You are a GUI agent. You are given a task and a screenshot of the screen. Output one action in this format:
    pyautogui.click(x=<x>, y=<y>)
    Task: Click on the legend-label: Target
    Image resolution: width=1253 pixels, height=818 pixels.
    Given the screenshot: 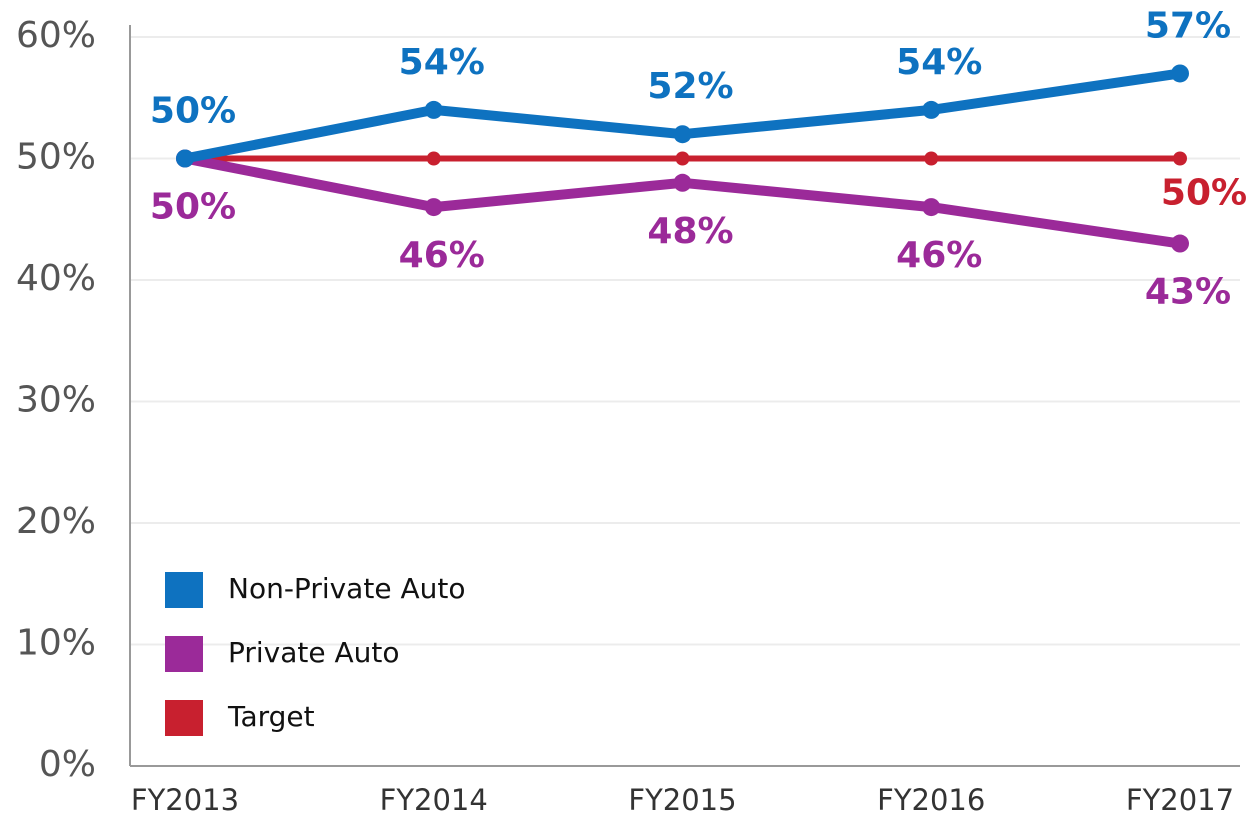 What is the action you would take?
    pyautogui.click(x=271, y=716)
    